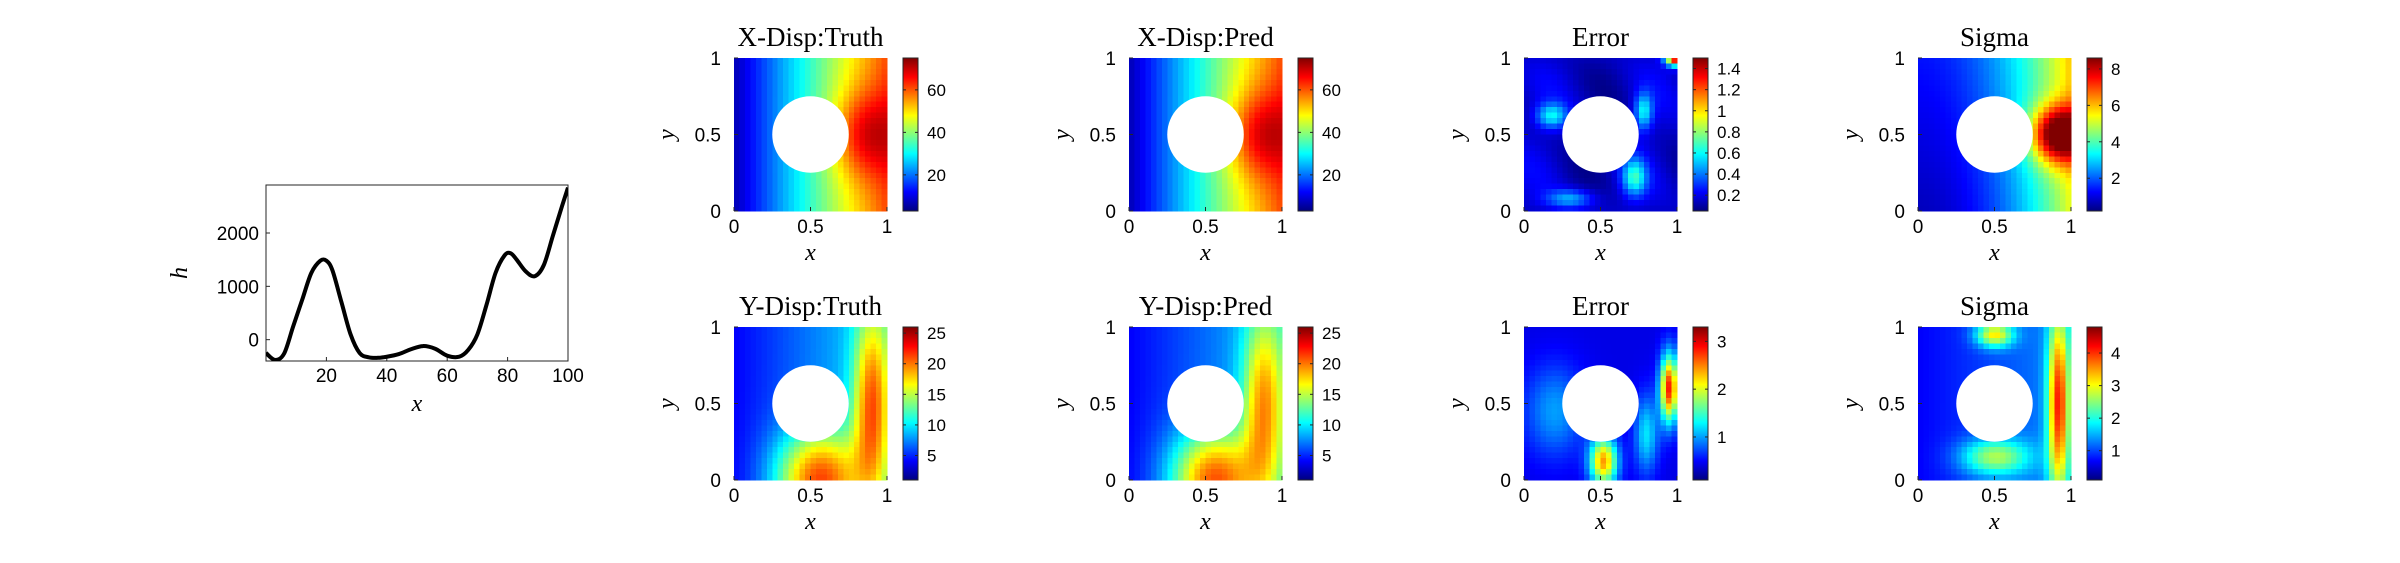  I want to click on y-disp-truth-x-tick-label: 1, so click(887, 496).